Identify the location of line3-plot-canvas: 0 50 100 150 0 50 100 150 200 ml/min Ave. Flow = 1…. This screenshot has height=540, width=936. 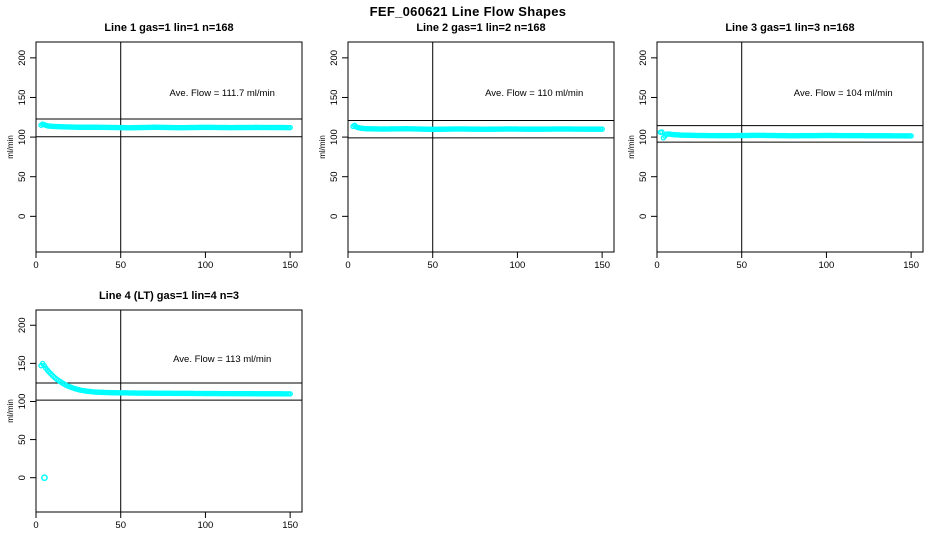
(775, 156).